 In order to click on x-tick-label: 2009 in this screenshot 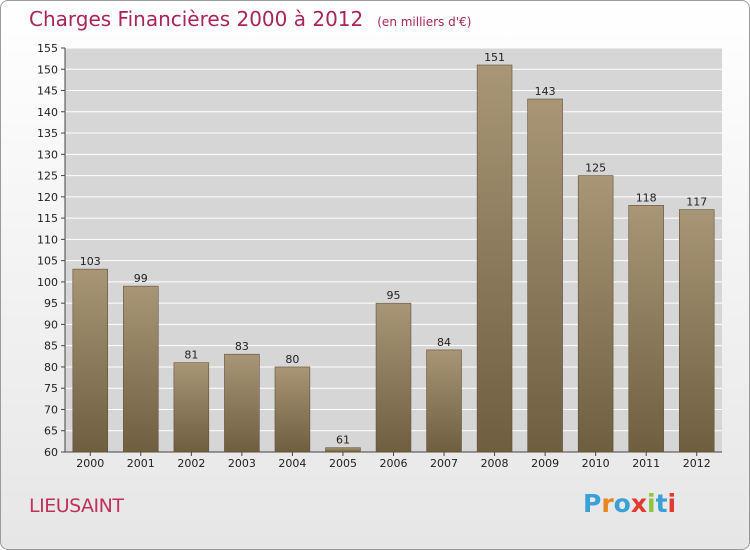, I will do `click(545, 463)`.